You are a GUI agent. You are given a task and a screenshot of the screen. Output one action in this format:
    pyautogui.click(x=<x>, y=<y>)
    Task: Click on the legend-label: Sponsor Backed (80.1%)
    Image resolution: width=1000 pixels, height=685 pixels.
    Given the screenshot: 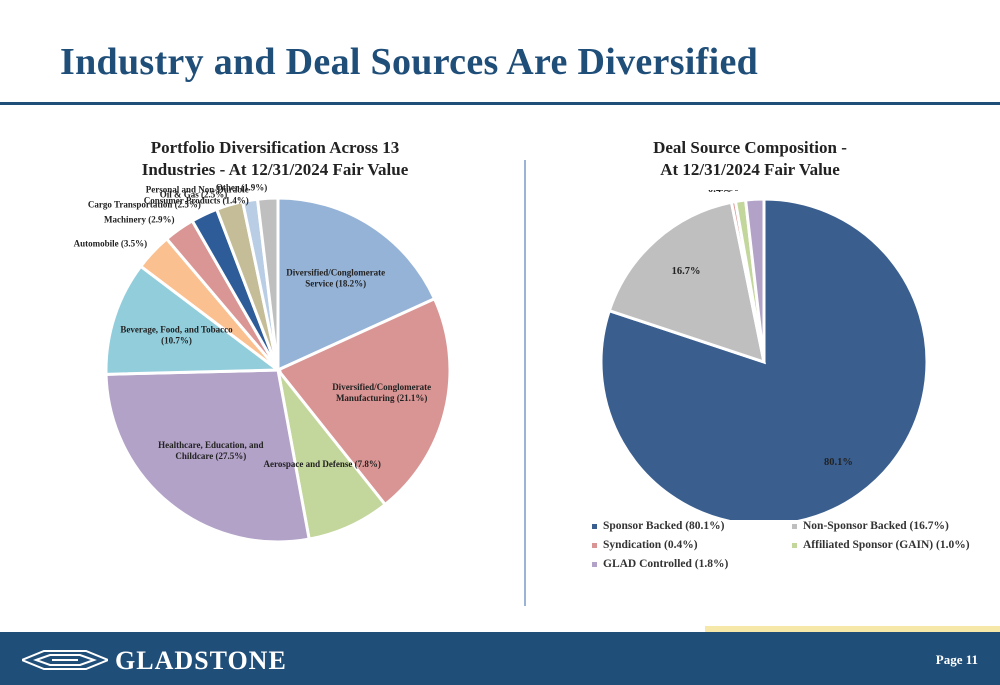 What is the action you would take?
    pyautogui.click(x=664, y=526)
    